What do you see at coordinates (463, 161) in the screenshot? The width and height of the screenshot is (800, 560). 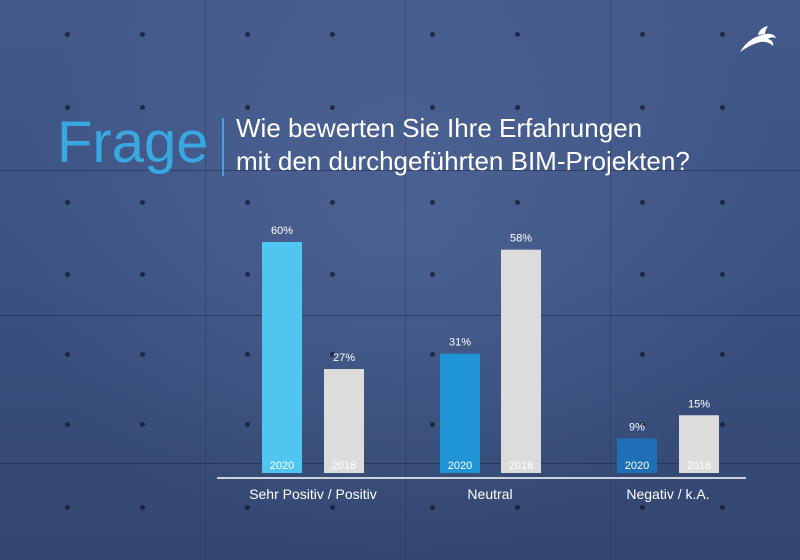 I see `question-line-2: mit den durchgeführten BIM-Projekten?` at bounding box center [463, 161].